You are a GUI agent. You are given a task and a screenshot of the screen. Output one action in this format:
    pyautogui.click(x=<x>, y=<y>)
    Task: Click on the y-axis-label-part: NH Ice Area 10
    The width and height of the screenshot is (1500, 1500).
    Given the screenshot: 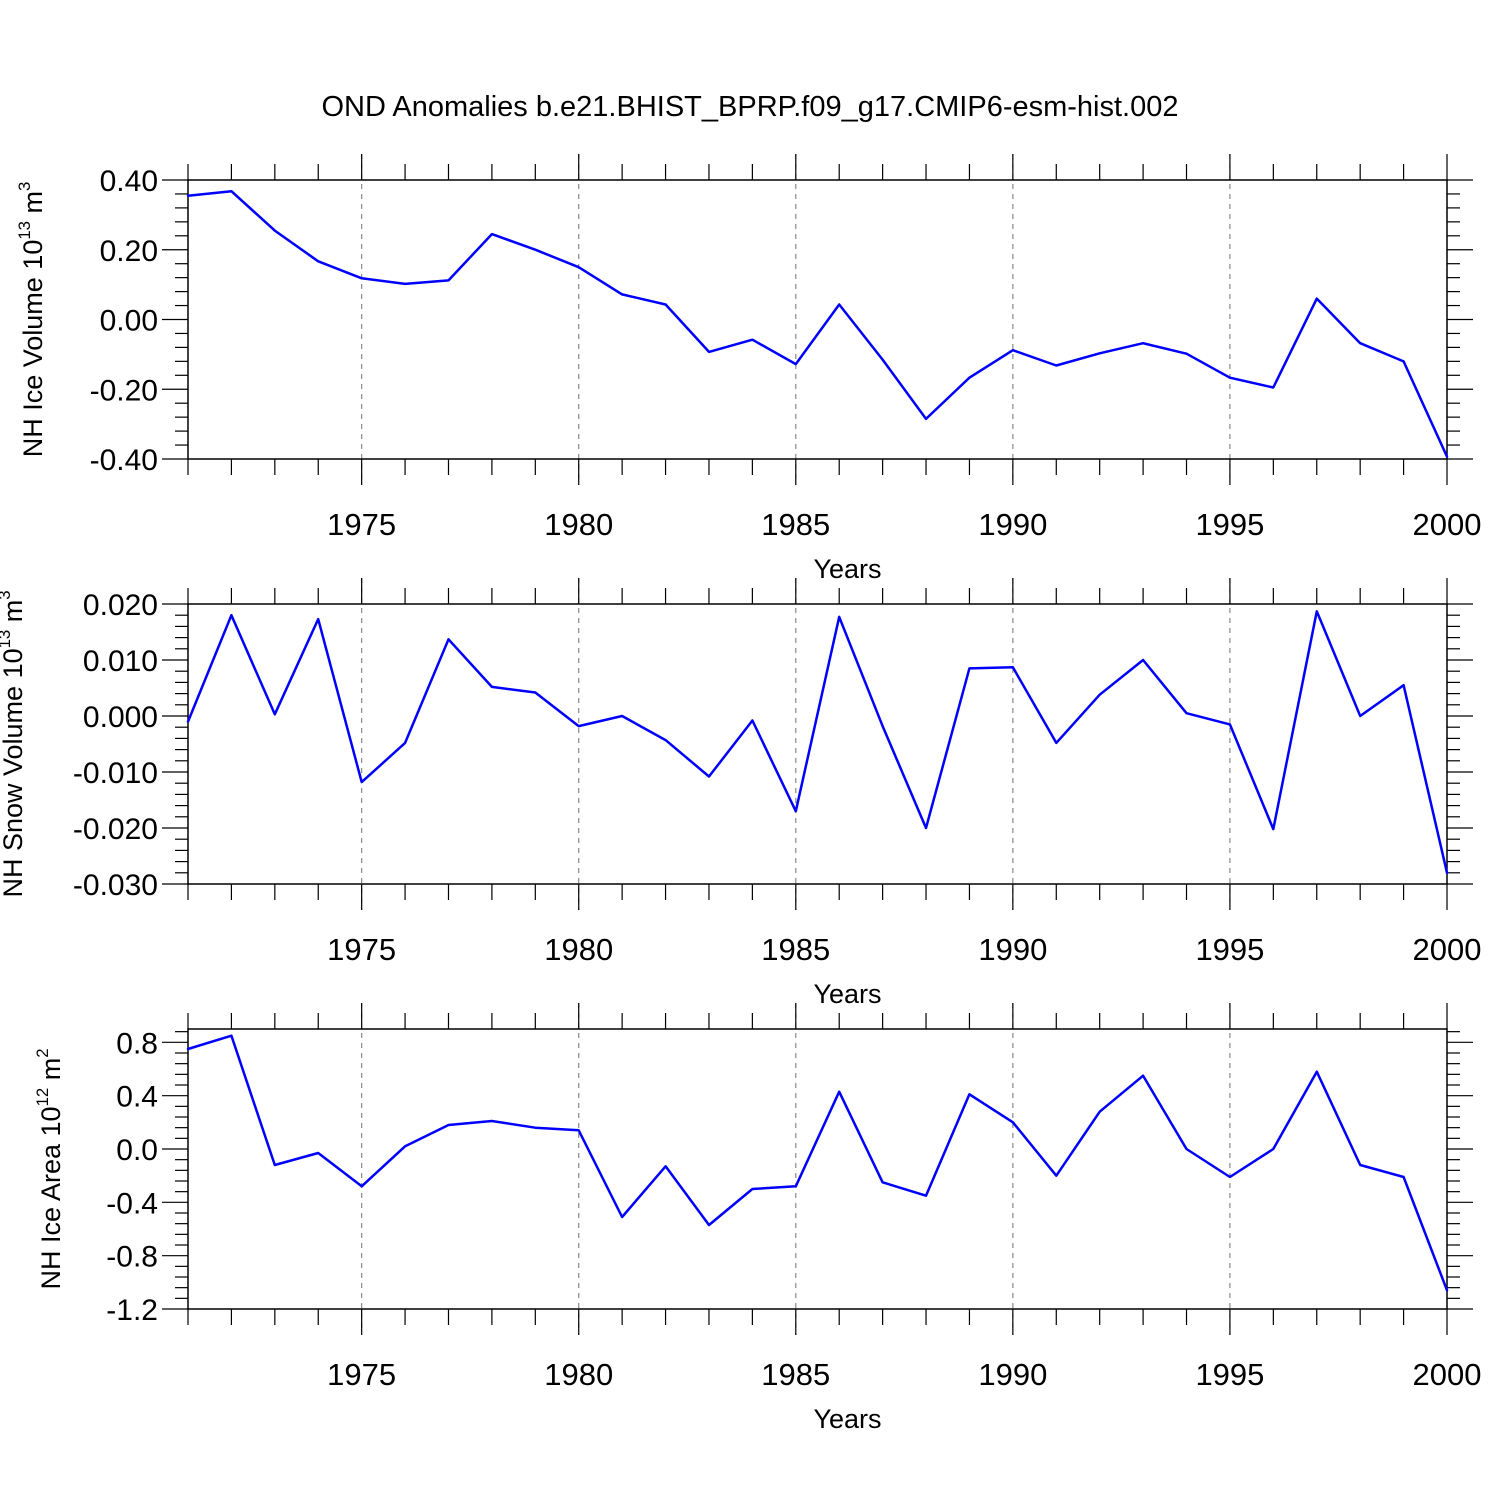 What is the action you would take?
    pyautogui.click(x=51, y=1197)
    